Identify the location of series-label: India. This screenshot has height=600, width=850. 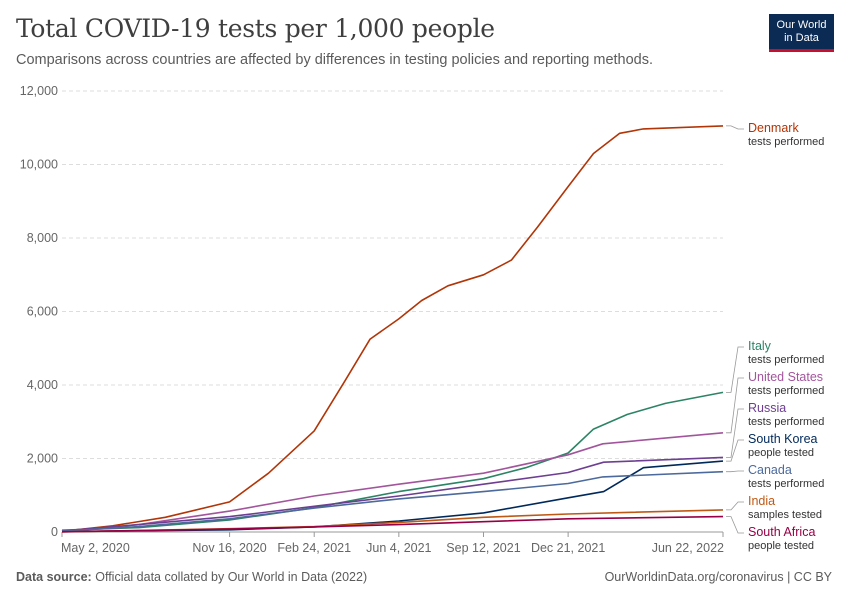
(761, 501).